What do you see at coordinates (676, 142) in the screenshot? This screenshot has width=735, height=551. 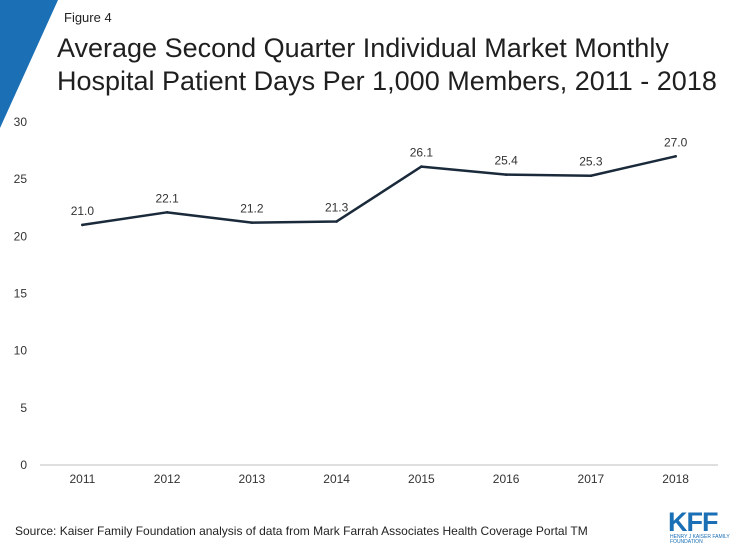 I see `data-label: 27.0` at bounding box center [676, 142].